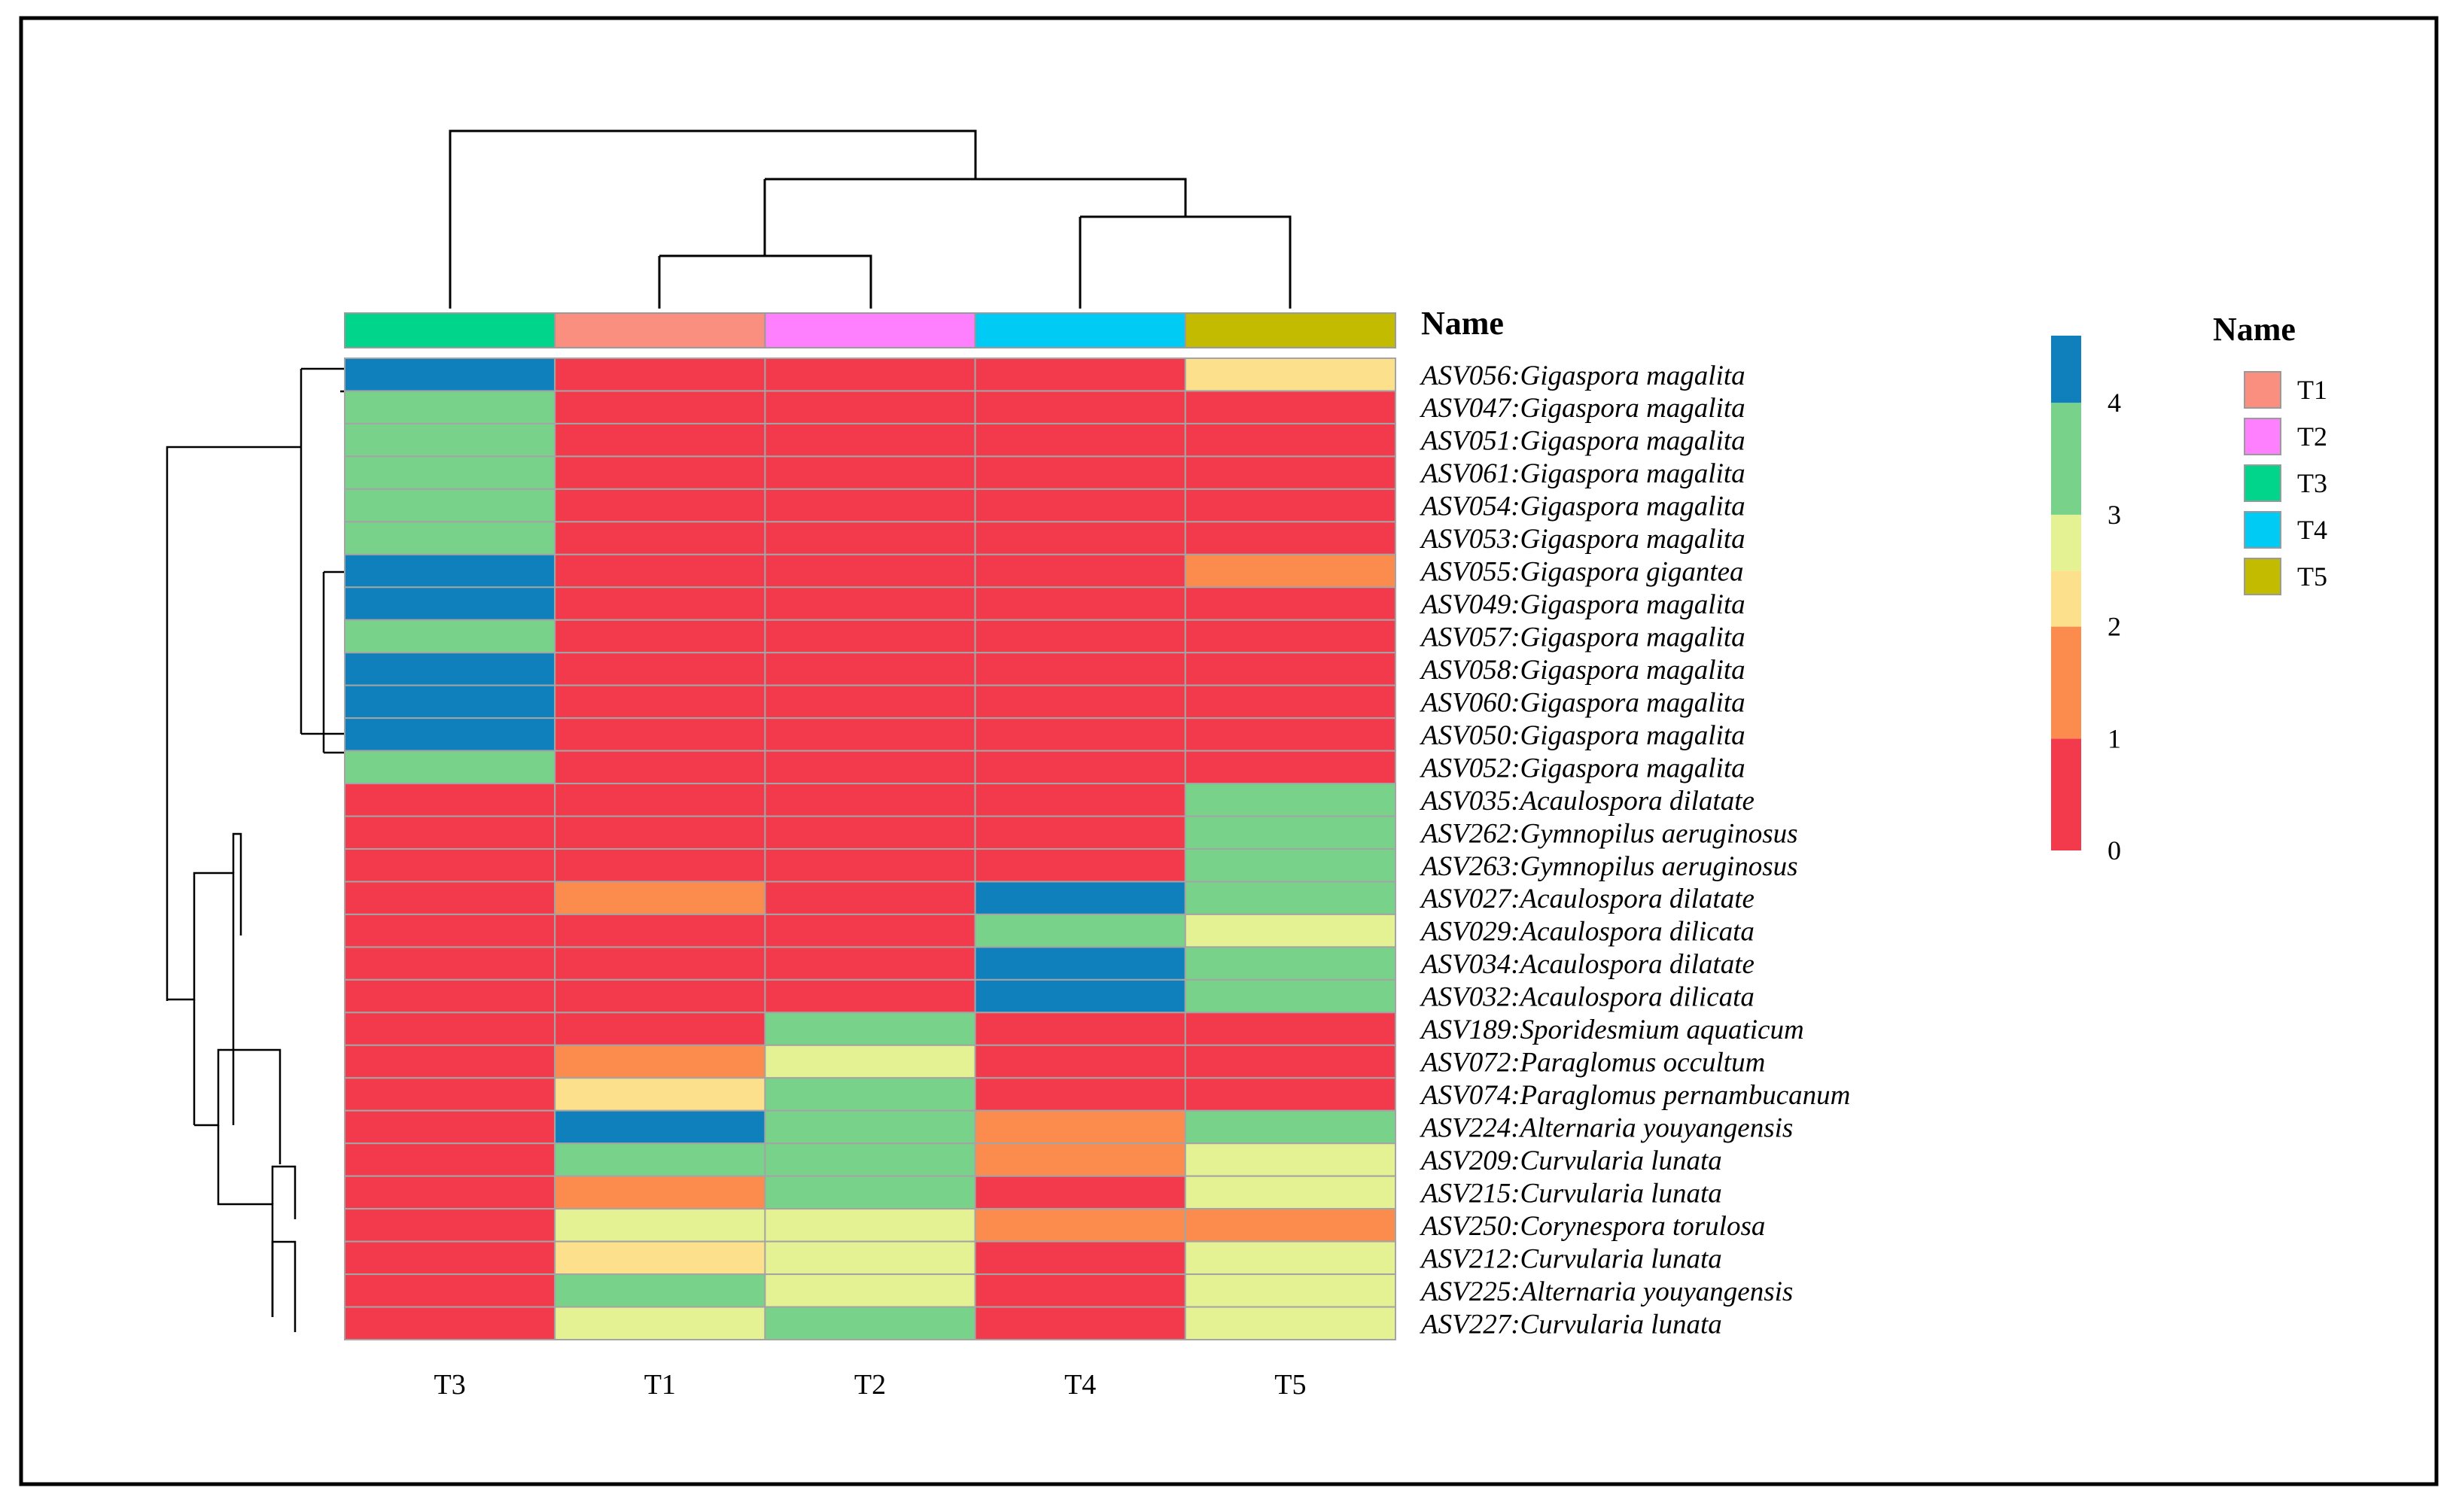  I want to click on annotation-cell-T3, so click(450, 330).